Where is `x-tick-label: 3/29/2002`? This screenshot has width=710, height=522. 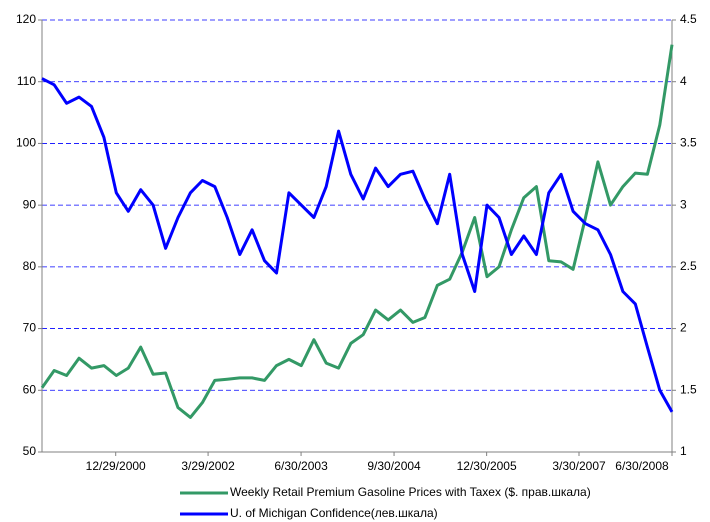 x-tick-label: 3/29/2002 is located at coordinates (208, 466).